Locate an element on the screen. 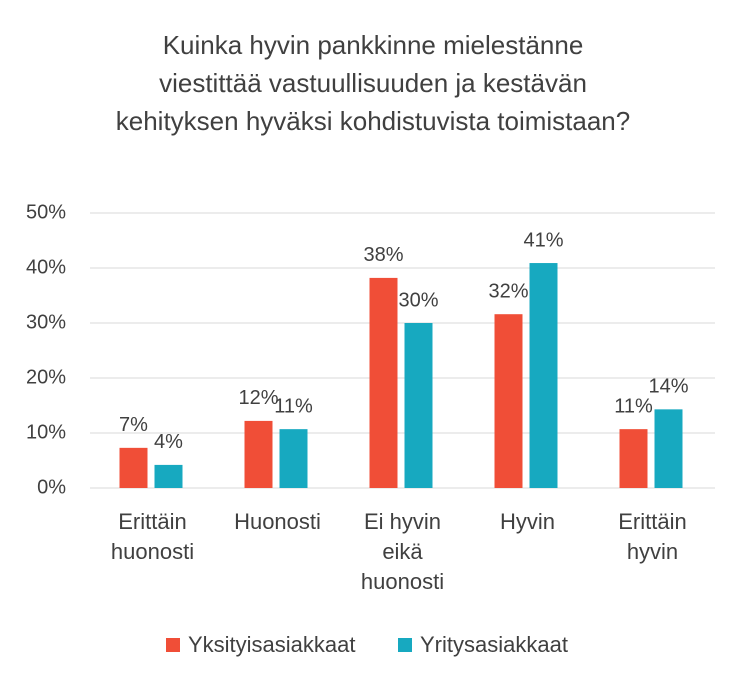  x-tick-label: Huonosti is located at coordinates (277, 521).